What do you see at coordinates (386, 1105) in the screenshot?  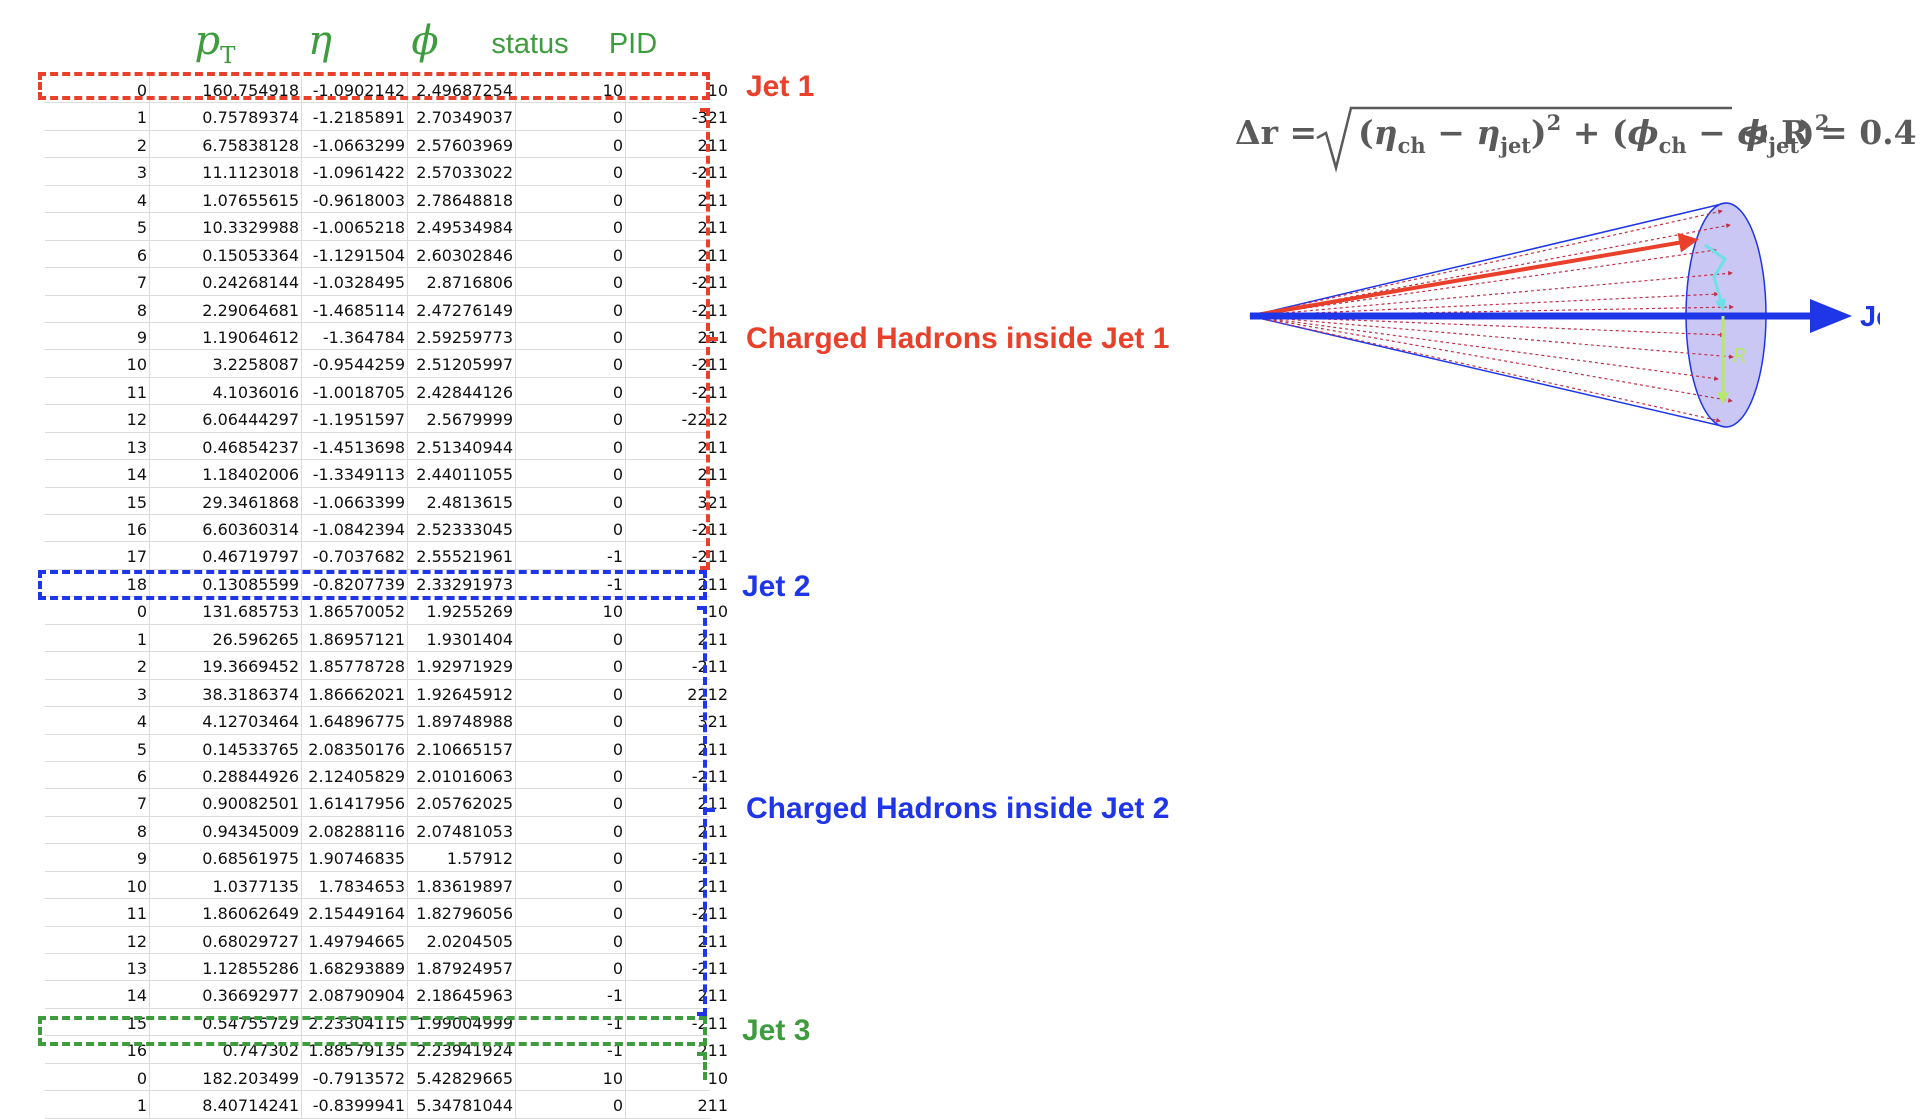 I see `table-row: 1 8.40714241 -0.8399941 5.34781044 0 211` at bounding box center [386, 1105].